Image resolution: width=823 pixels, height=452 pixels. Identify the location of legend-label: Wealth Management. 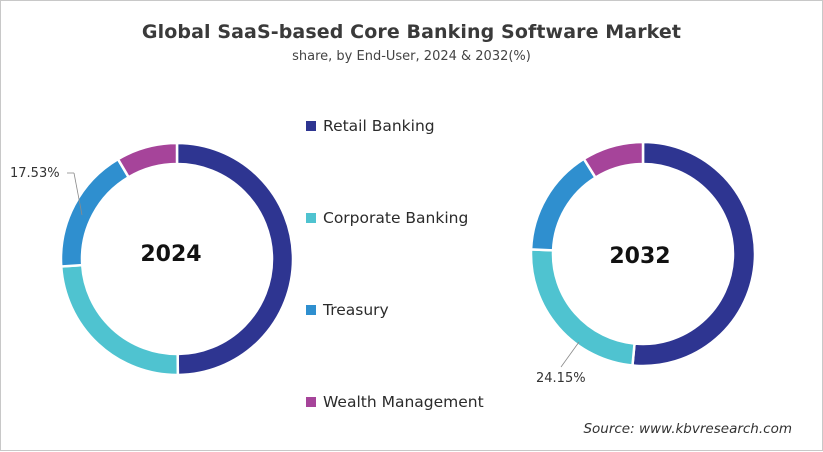
(403, 402).